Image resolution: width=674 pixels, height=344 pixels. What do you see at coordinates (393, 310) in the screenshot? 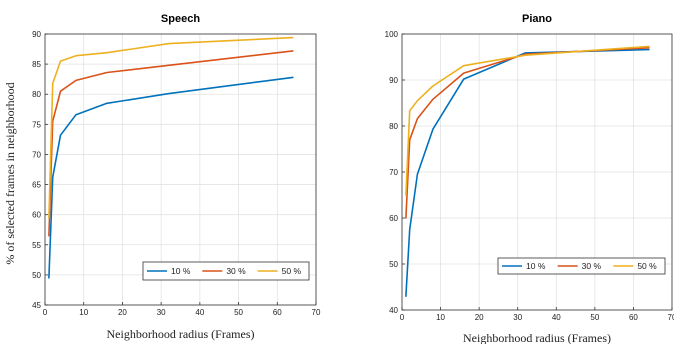
I see `y-tick-label: 40` at bounding box center [393, 310].